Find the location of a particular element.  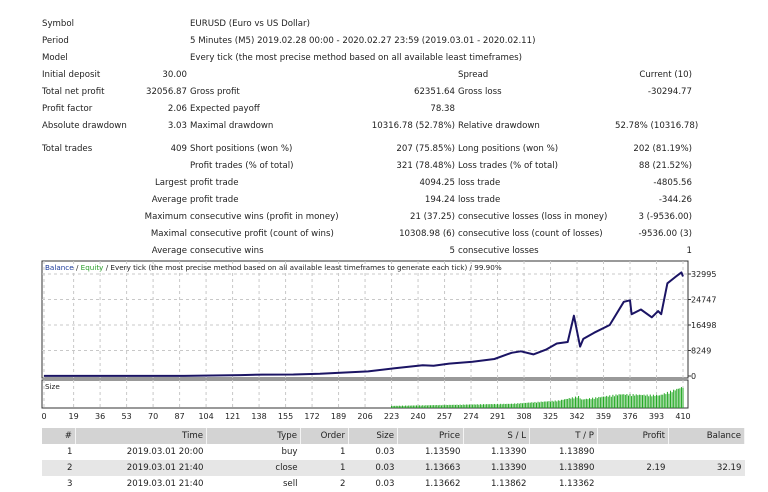

table-cell: 1.13890 is located at coordinates (576, 452).